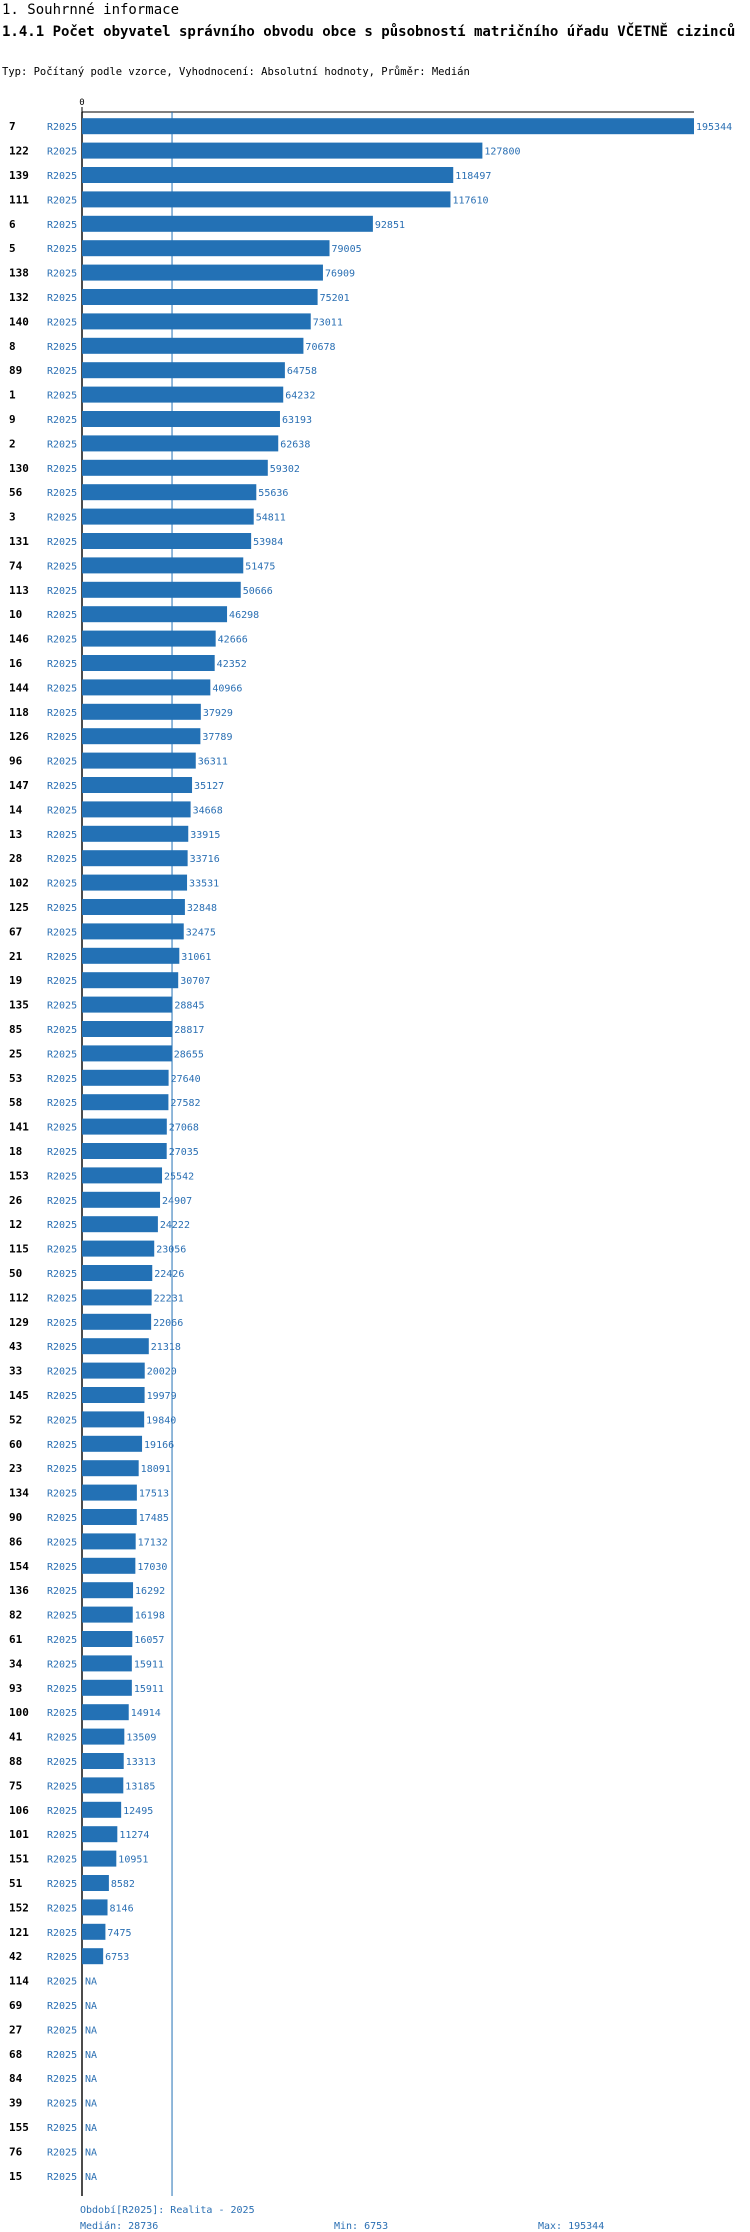 This screenshot has height=2232, width=750. I want to click on data-label: 6753, so click(117, 1957).